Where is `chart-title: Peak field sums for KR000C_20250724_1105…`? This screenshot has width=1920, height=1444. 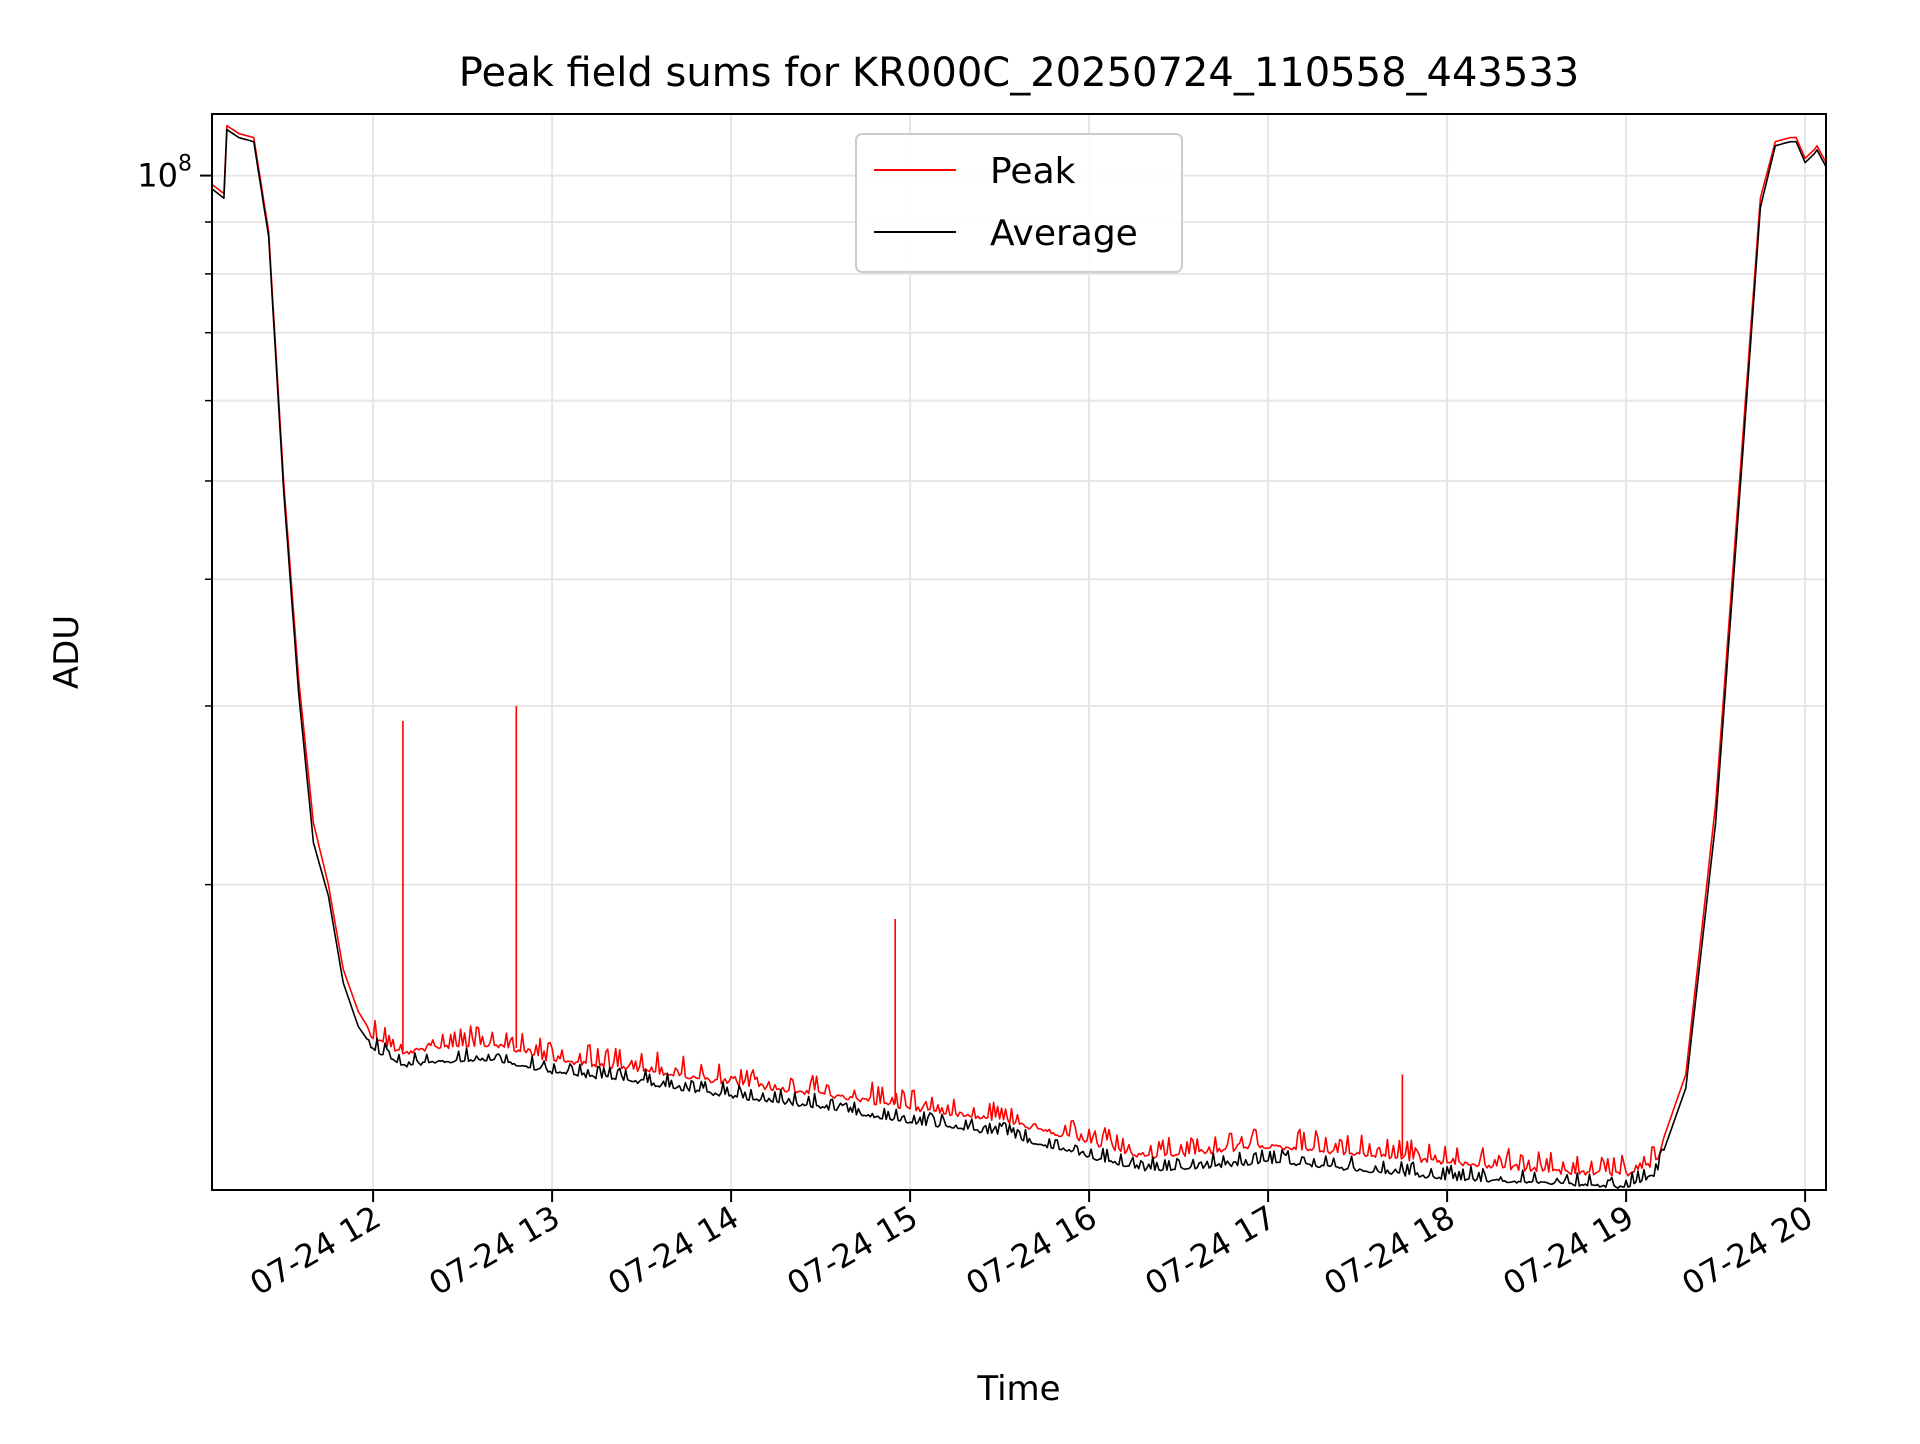
chart-title: Peak field sums for KR000C_20250724_1105… is located at coordinates (1019, 73).